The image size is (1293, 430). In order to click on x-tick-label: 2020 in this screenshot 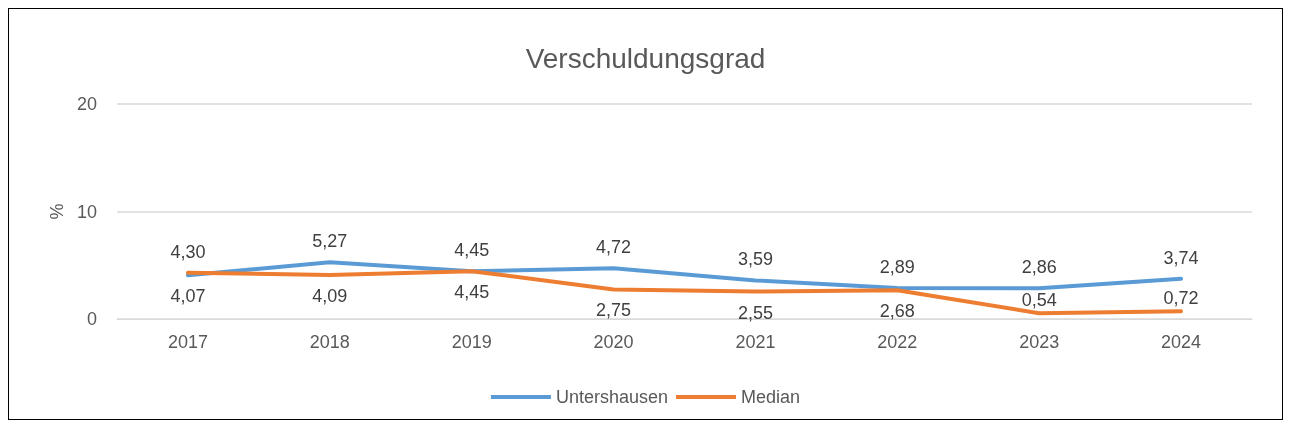, I will do `click(613, 342)`.